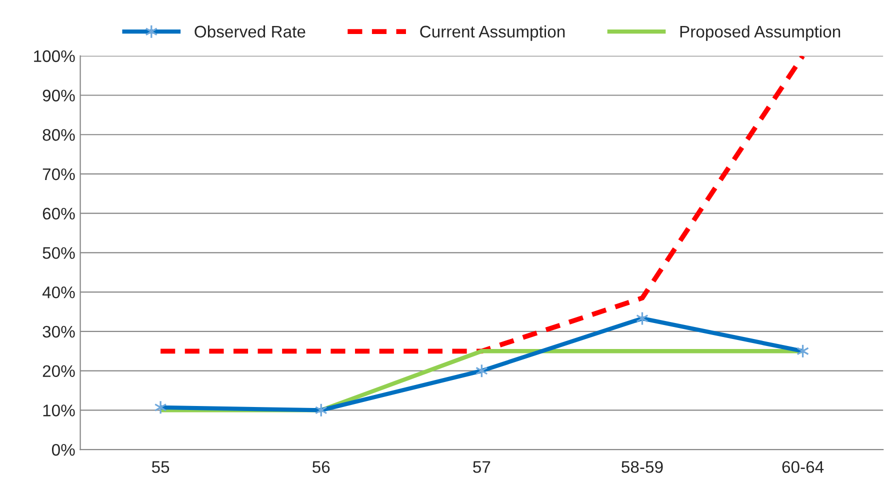  Describe the element at coordinates (58, 253) in the screenshot. I see `y-tick-label: 50%` at that location.